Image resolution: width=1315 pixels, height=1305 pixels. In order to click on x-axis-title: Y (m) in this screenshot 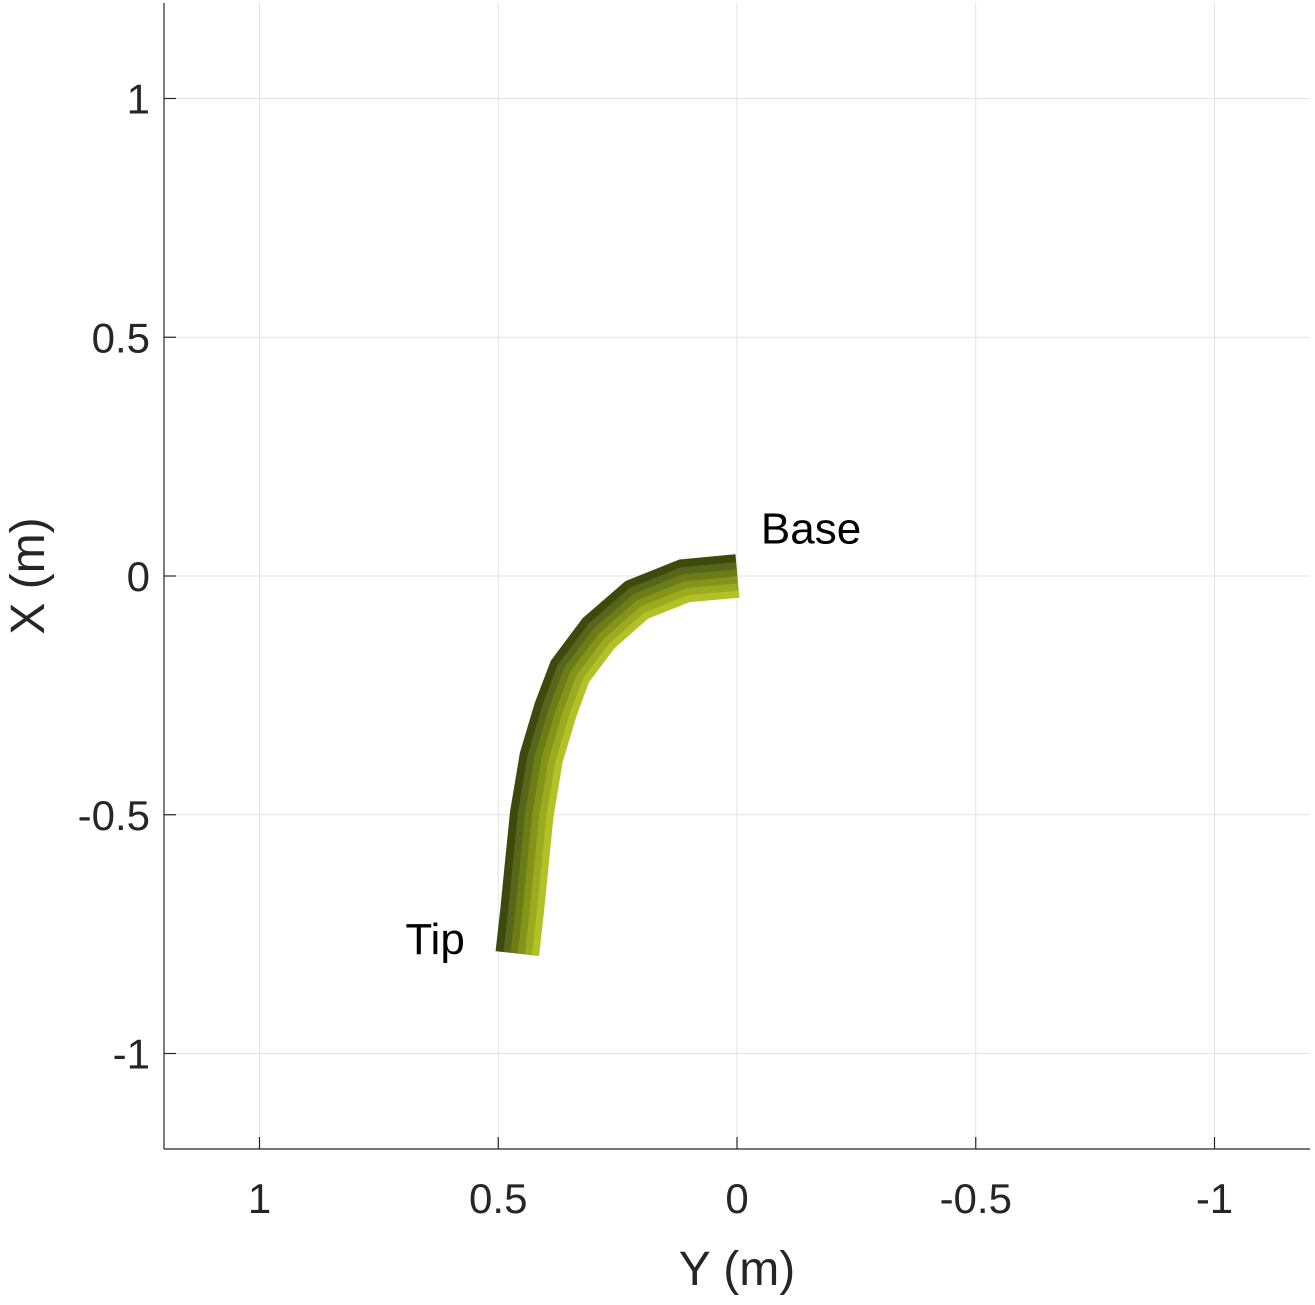, I will do `click(737, 1269)`.